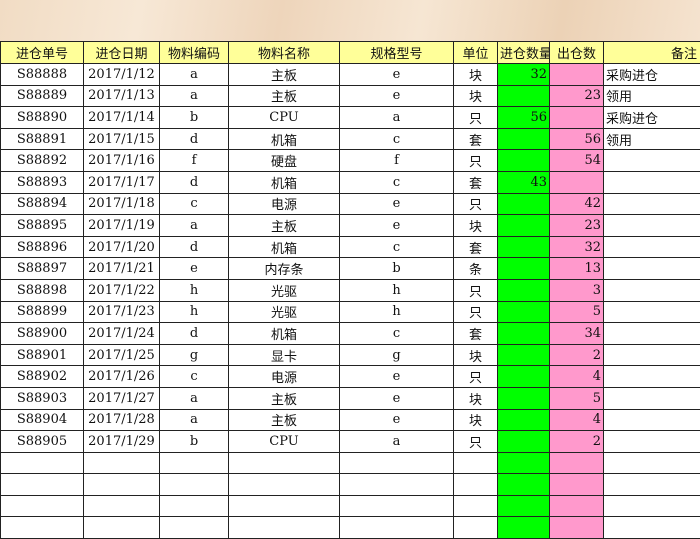 The image size is (700, 539). Describe the element at coordinates (42, 377) in the screenshot. I see `cell-order-no: S88902` at that location.